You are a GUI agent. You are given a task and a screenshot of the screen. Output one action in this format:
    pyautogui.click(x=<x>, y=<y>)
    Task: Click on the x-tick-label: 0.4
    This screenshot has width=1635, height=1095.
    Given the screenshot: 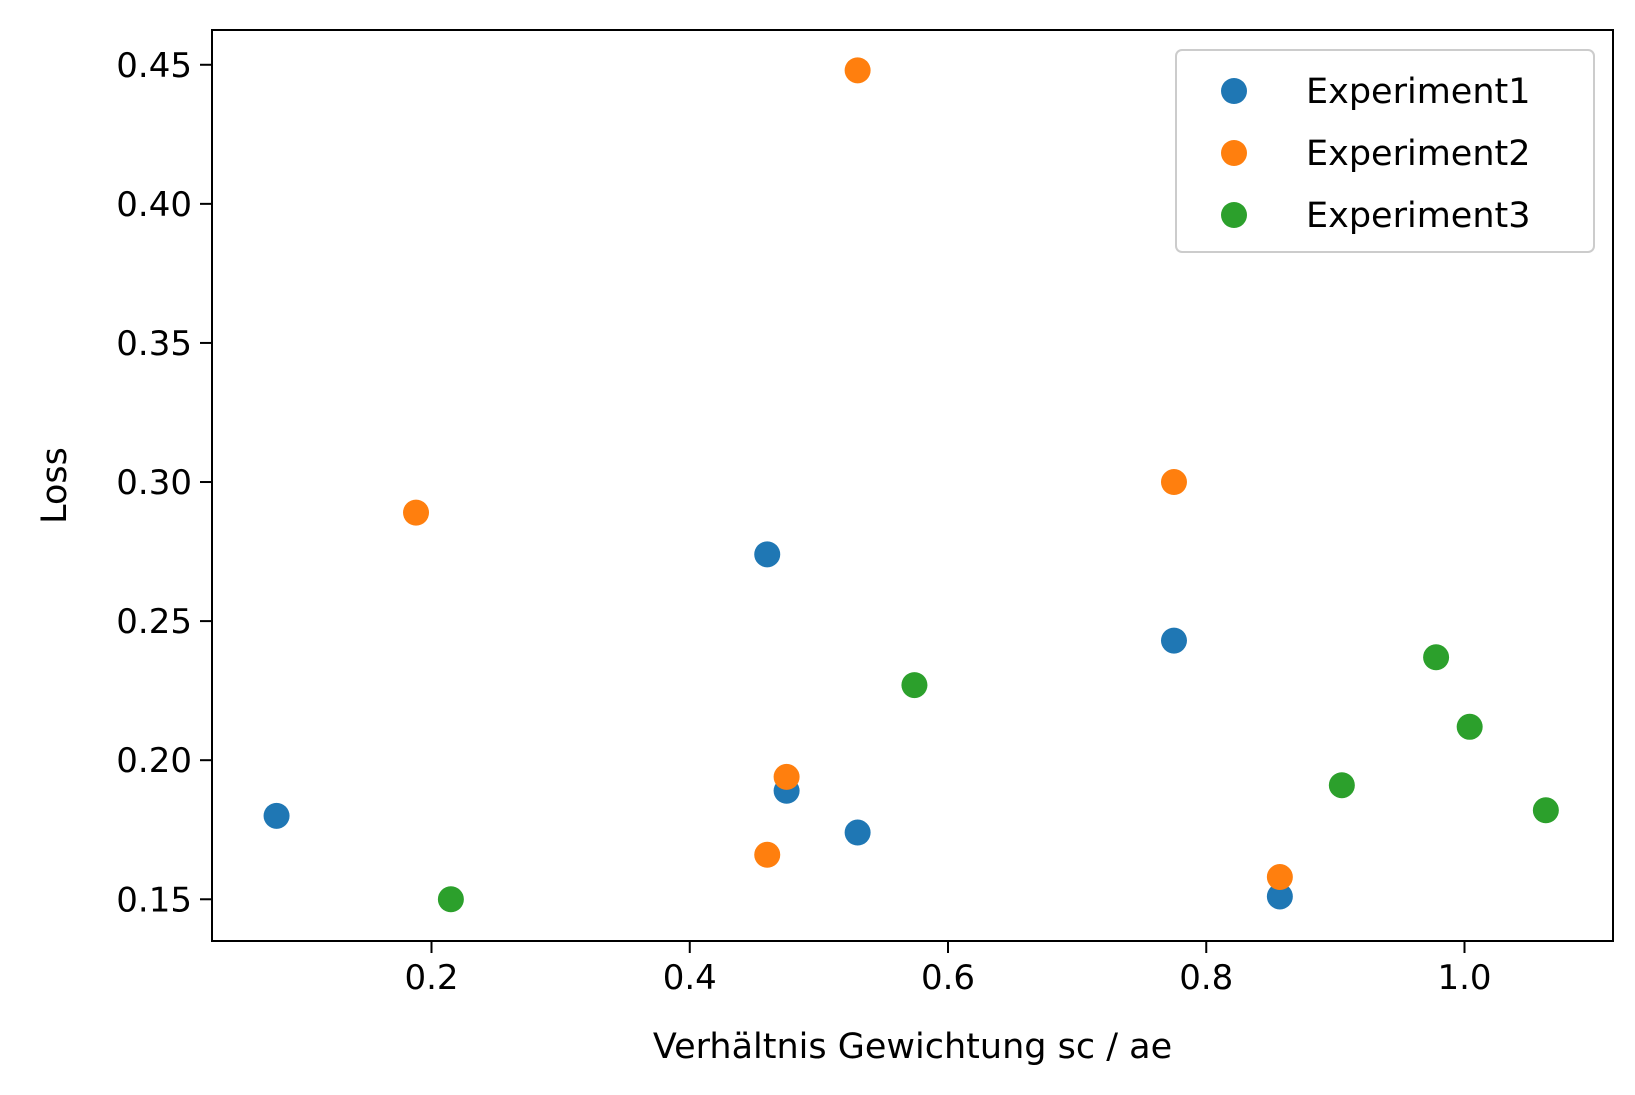 What is the action you would take?
    pyautogui.click(x=690, y=978)
    